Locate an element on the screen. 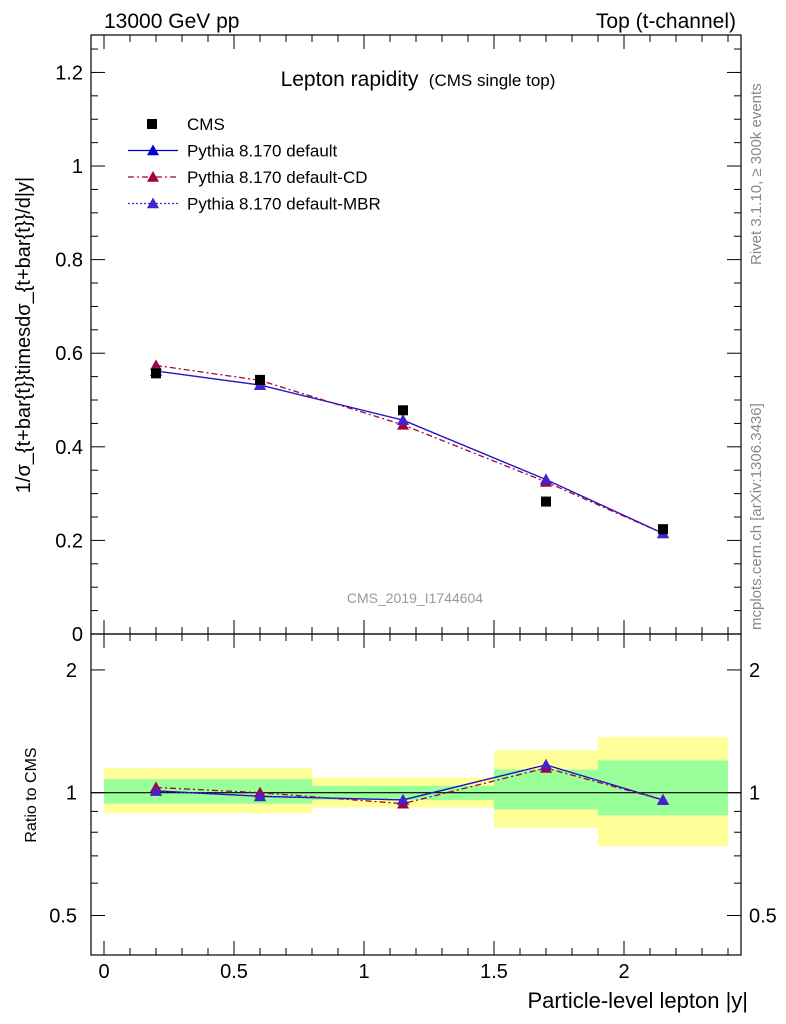 This screenshot has height=1024, width=786. legend-label-3: Pythia 8.170 default-MBR is located at coordinates (284, 204).